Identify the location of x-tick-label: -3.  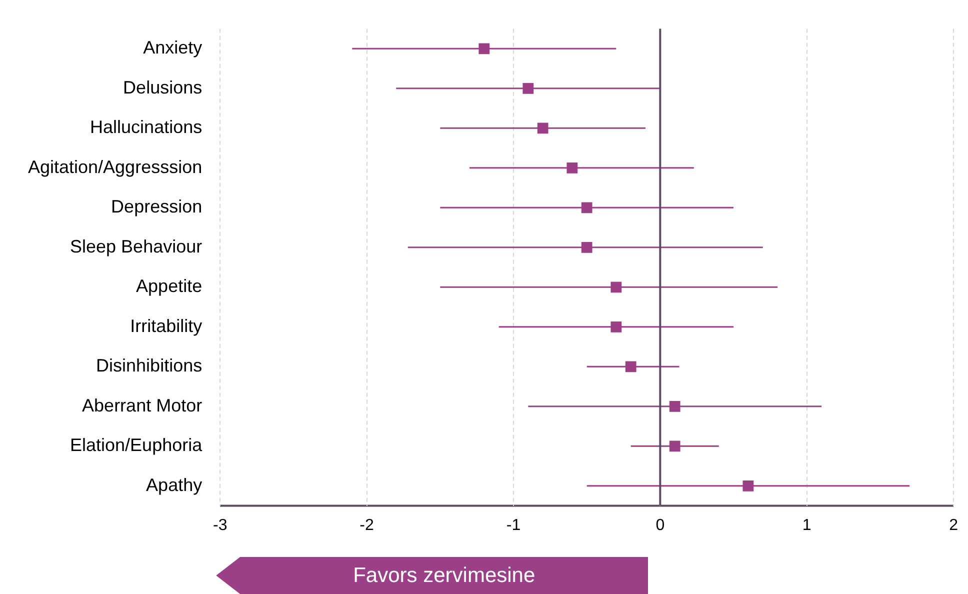
(220, 525).